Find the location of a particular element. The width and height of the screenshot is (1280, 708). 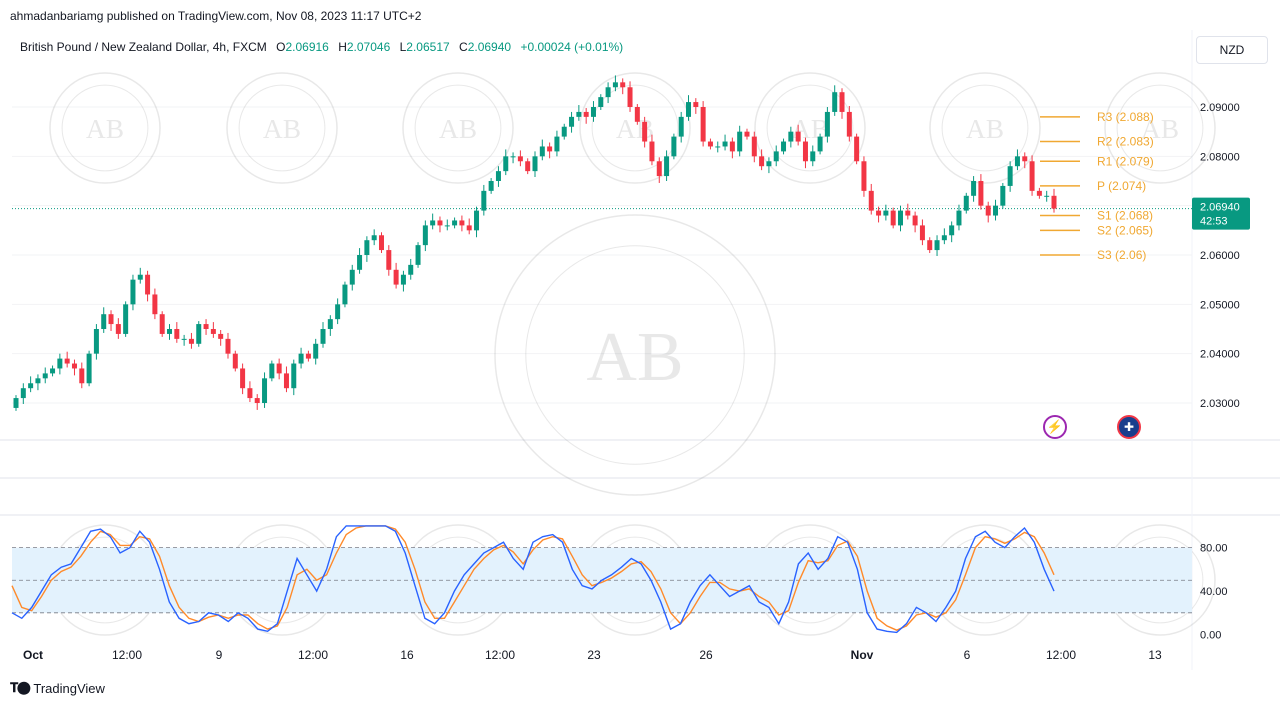

time-tick-label: 13 is located at coordinates (1155, 655).